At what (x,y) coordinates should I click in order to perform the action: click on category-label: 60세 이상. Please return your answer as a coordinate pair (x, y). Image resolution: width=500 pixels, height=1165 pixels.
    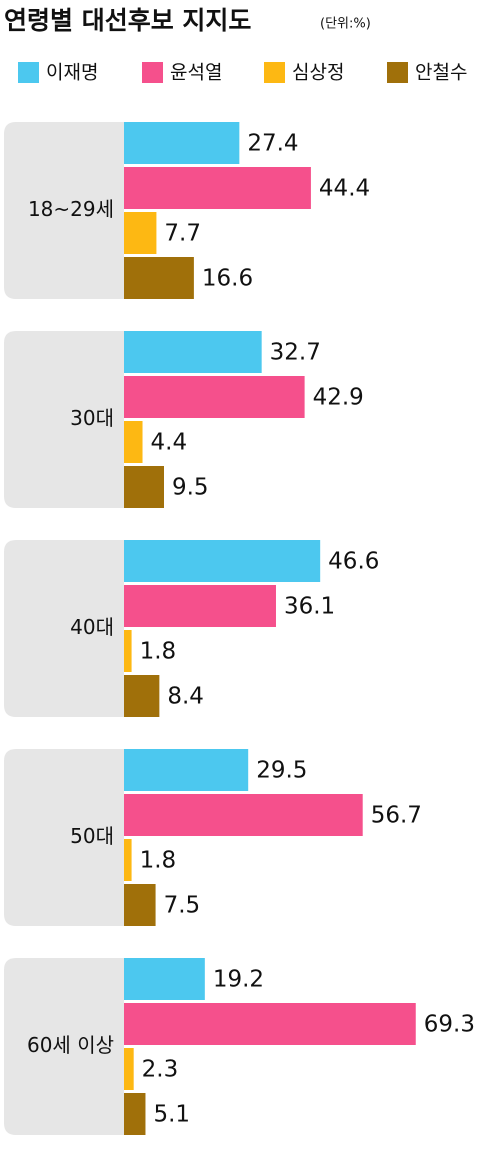
    Looking at the image, I should click on (70, 1045).